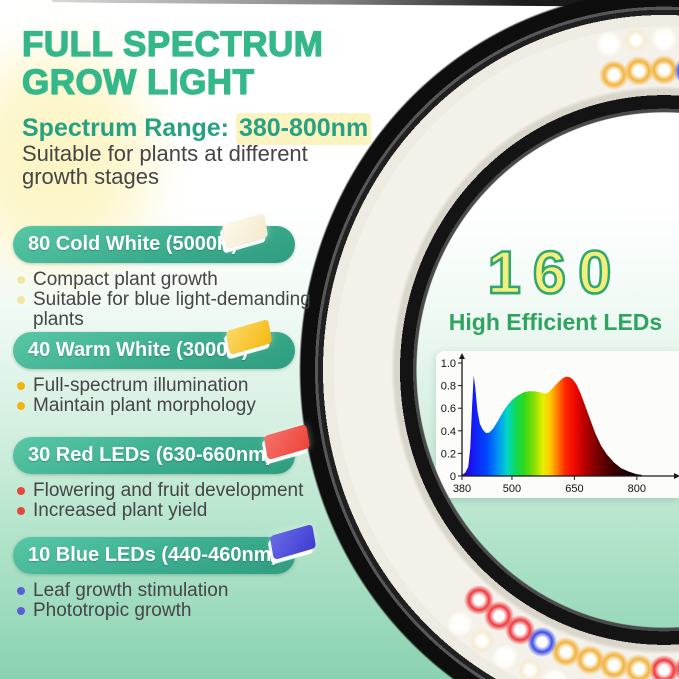 The height and width of the screenshot is (679, 679). I want to click on spectrum-range-prefix: Spectrum Range:, so click(129, 128).